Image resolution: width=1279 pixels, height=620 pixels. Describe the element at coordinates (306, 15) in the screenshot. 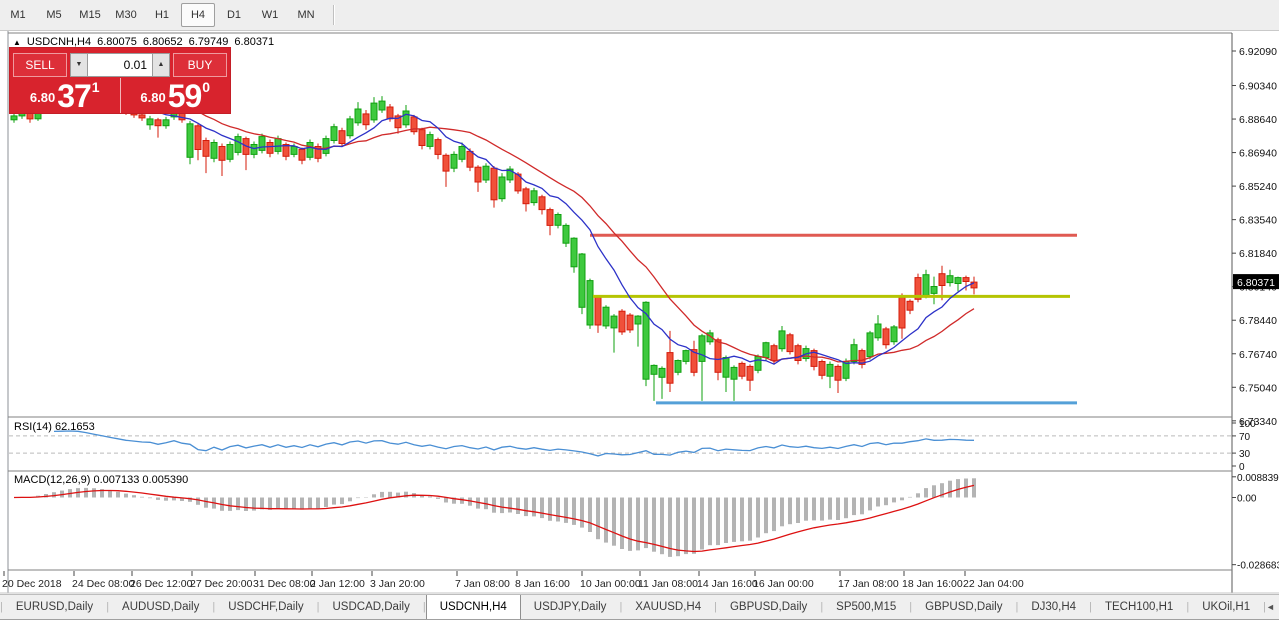

I see `timeframe-button-mn: MN` at that location.